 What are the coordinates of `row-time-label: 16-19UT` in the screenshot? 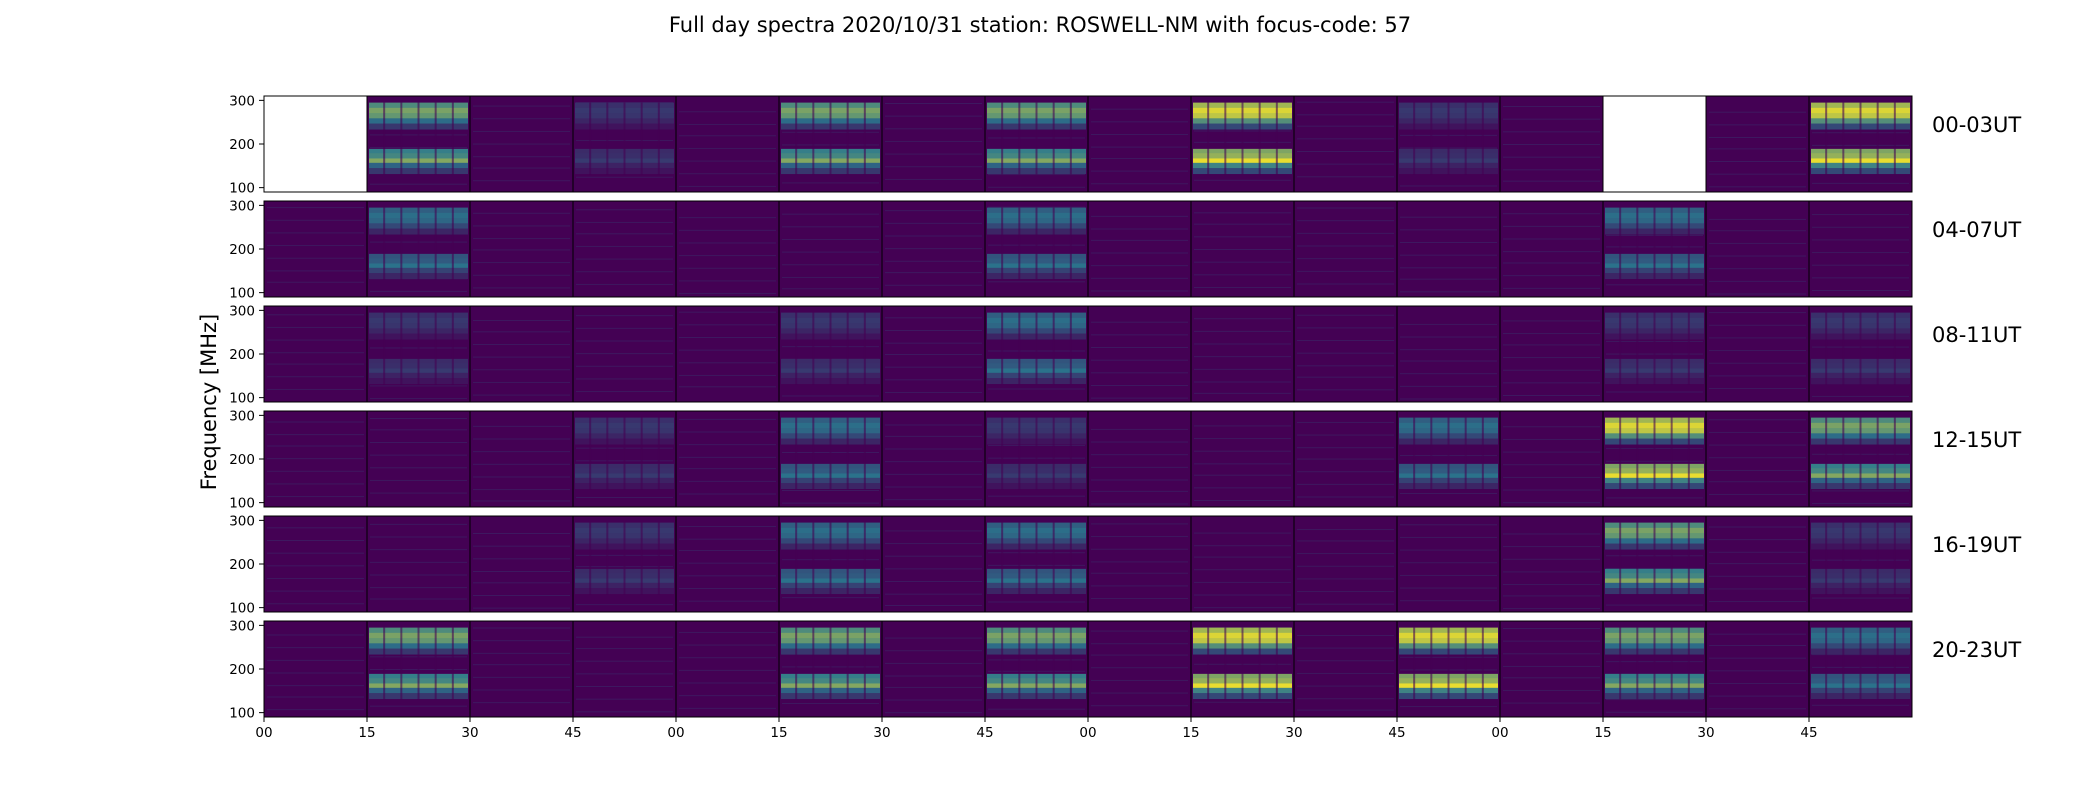 It's located at (1976, 545).